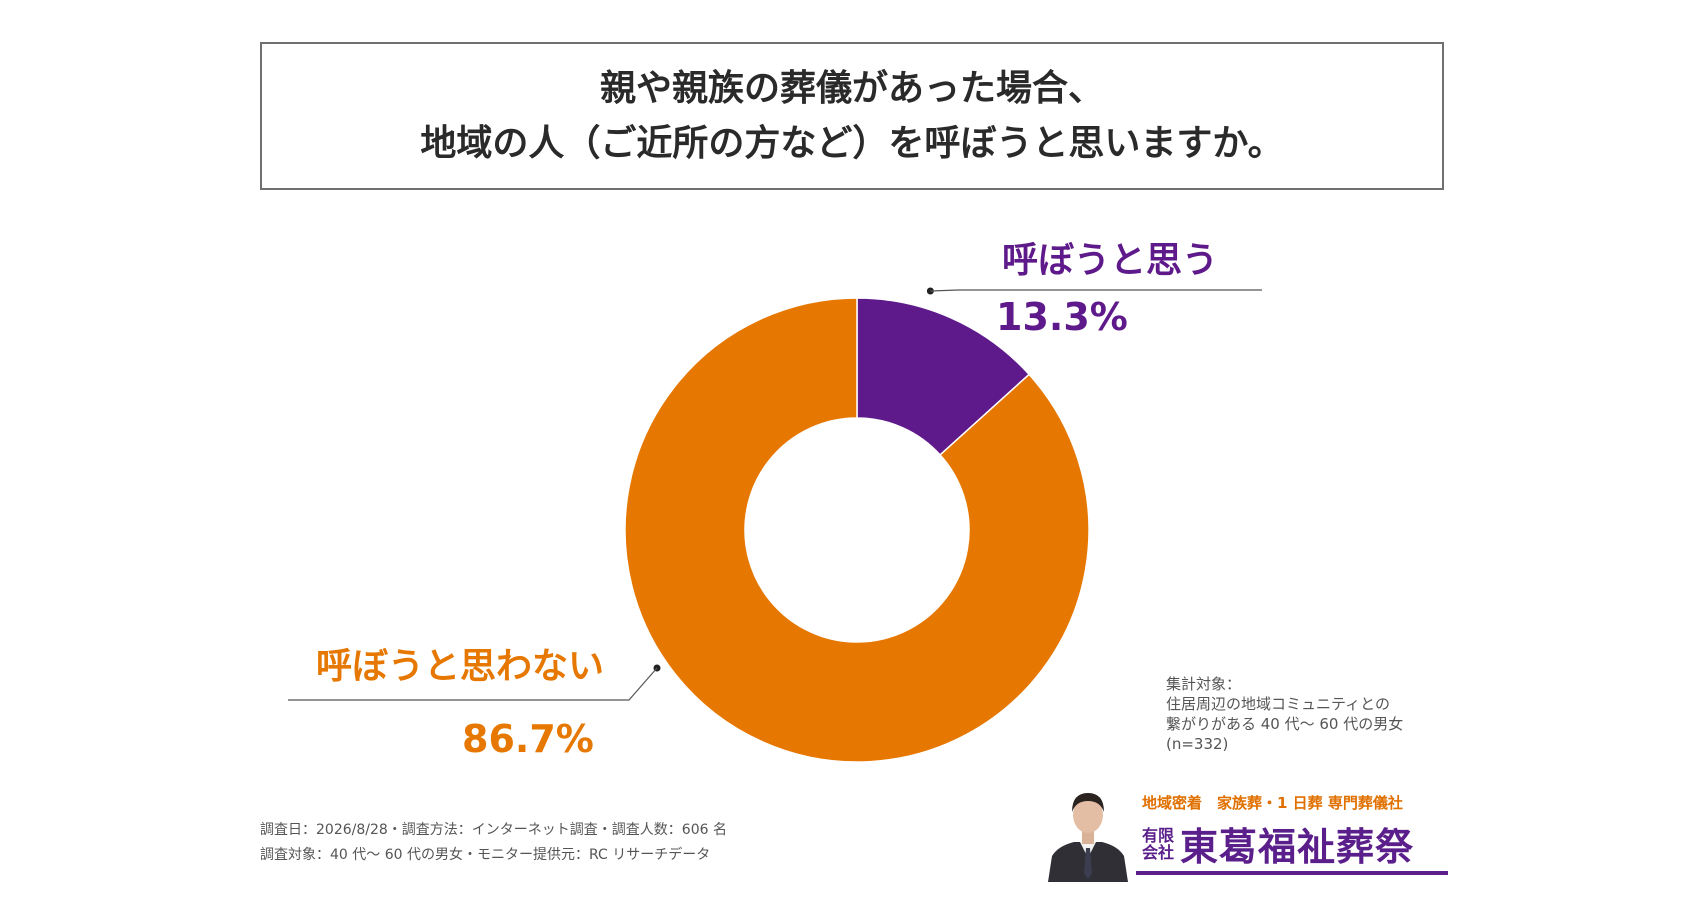 This screenshot has height=900, width=1700. I want to click on brand-block: 地域密着 家族葬・1 日葬 専門葬儀社 有限 会社 東葛福祉葬祭, so click(1244, 834).